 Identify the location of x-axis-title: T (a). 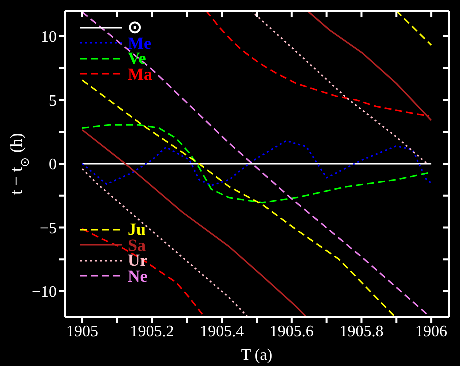
(257, 355).